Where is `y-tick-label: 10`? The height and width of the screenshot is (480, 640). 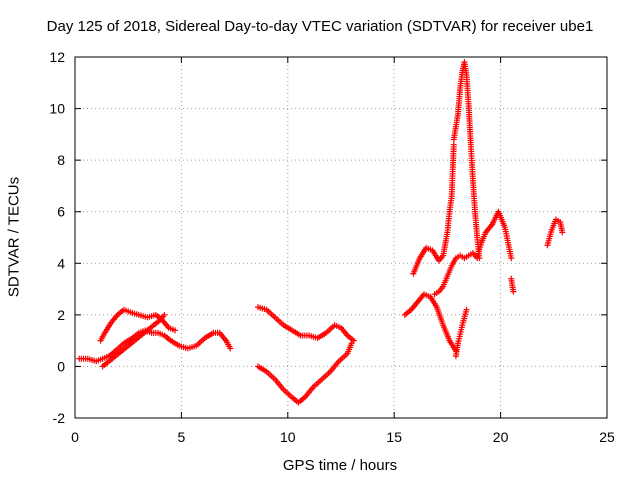
y-tick-label: 10 is located at coordinates (57, 109).